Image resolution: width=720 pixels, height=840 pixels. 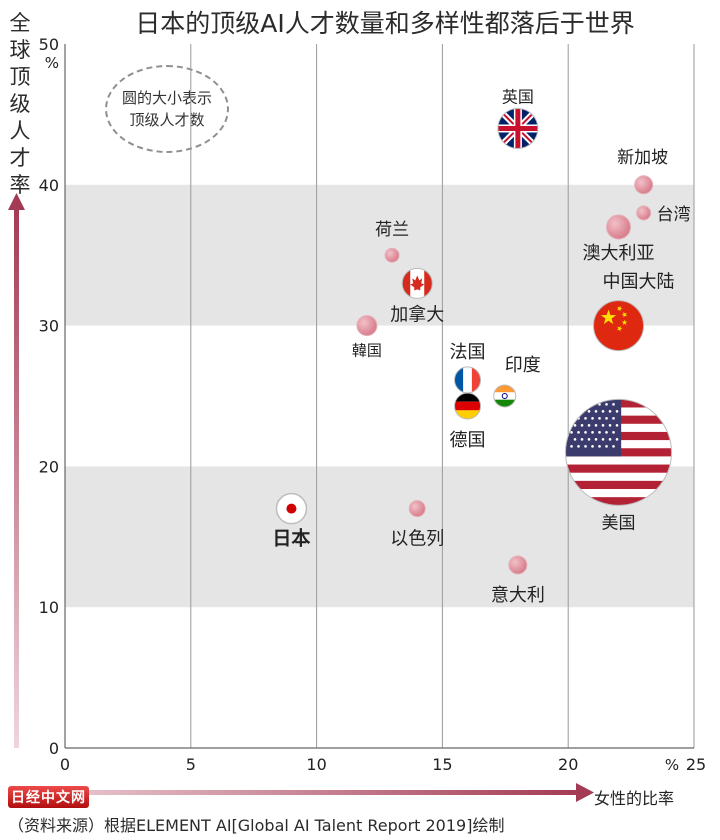 I want to click on point-label-12: 日本, so click(x=291, y=538).